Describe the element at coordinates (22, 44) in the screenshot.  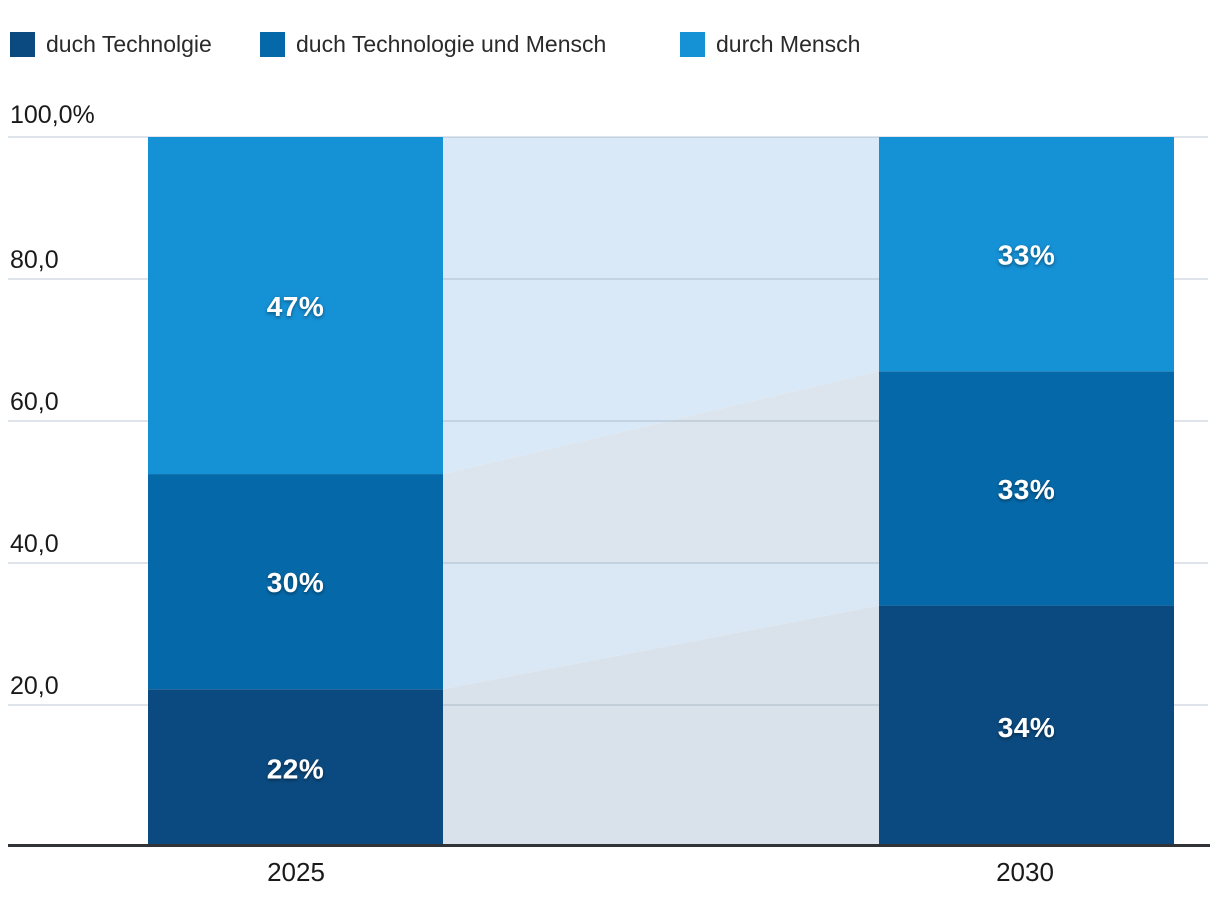
I see `legend-swatch-dark-blue` at that location.